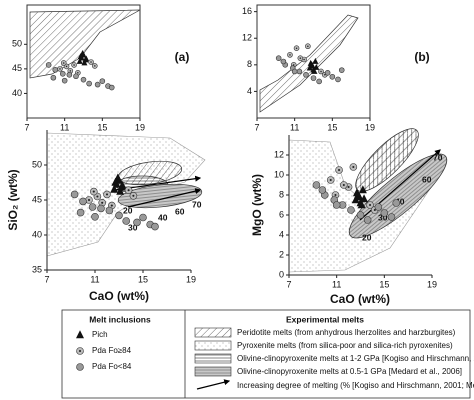  I want to click on panel-label: (a), so click(182, 57).